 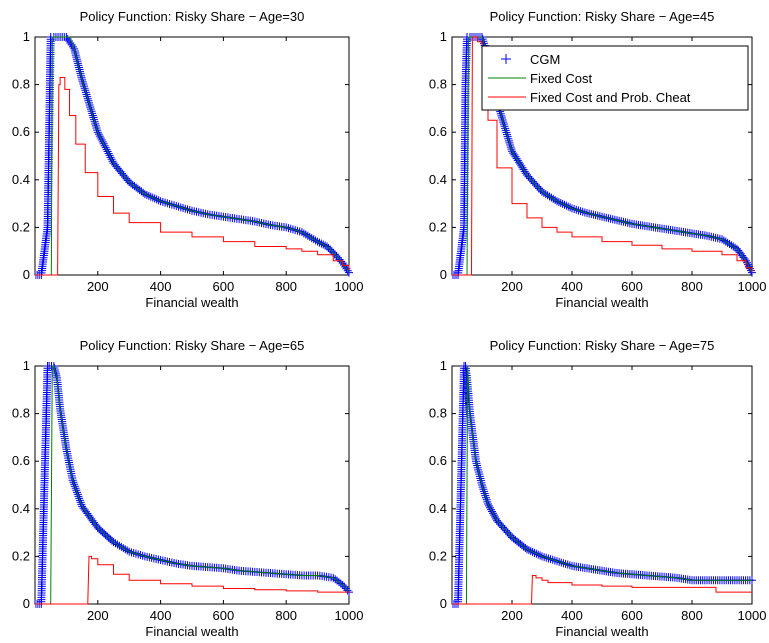 I want to click on chart-title: Policy Function: Risky Share − Age=65, so click(x=192, y=345).